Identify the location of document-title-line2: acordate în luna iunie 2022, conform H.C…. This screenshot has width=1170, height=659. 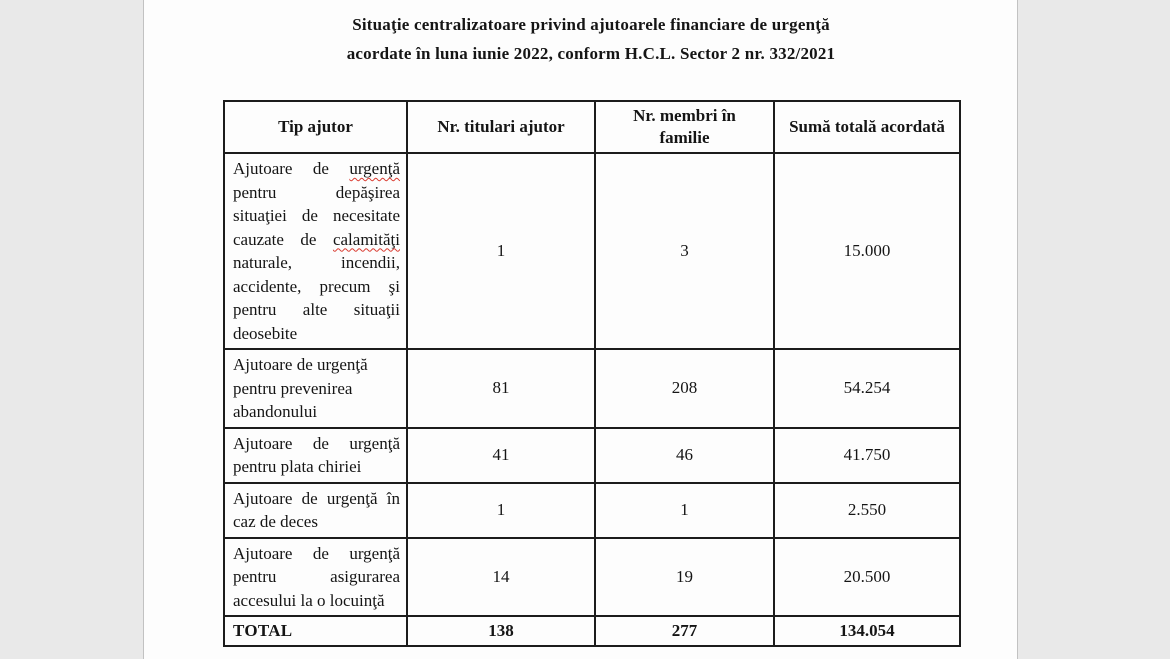
(591, 53).